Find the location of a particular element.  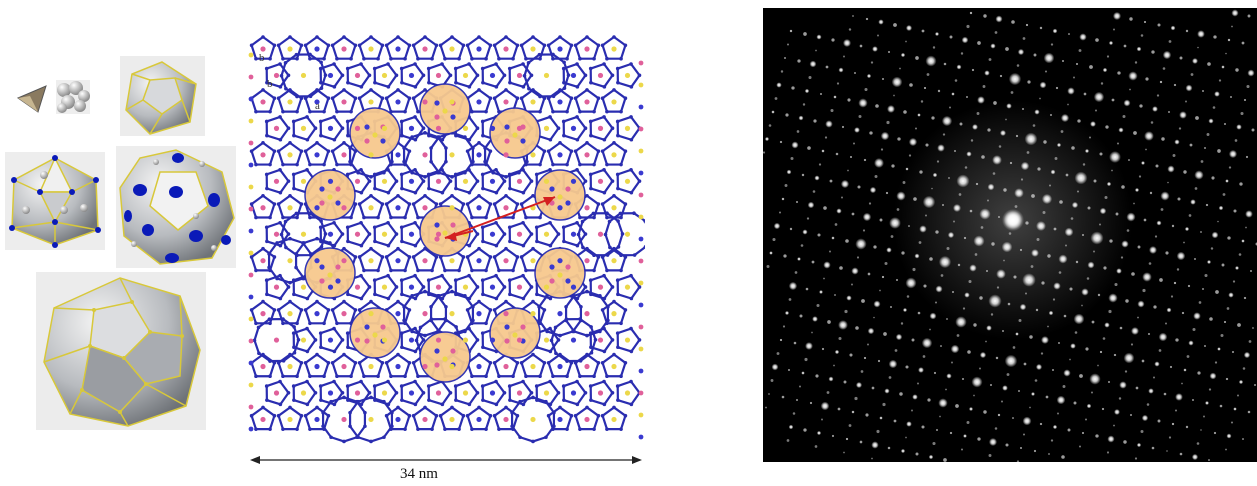

dodecahedron is located at coordinates (162, 96).